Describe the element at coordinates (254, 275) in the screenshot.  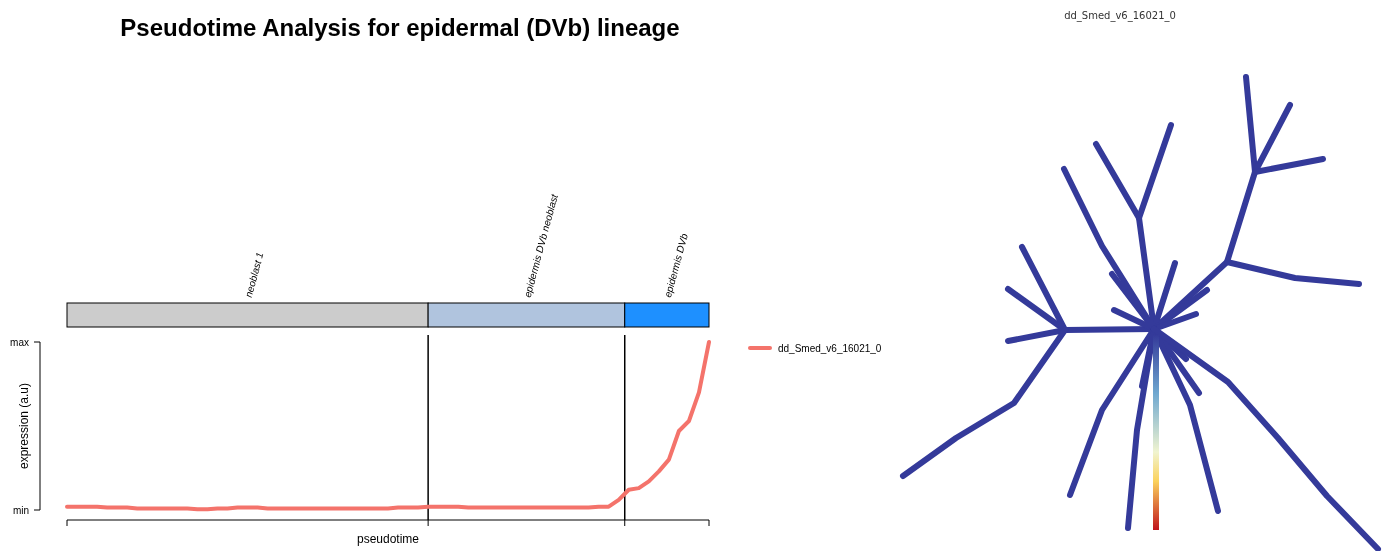
I see `text: neoblast 1` at that location.